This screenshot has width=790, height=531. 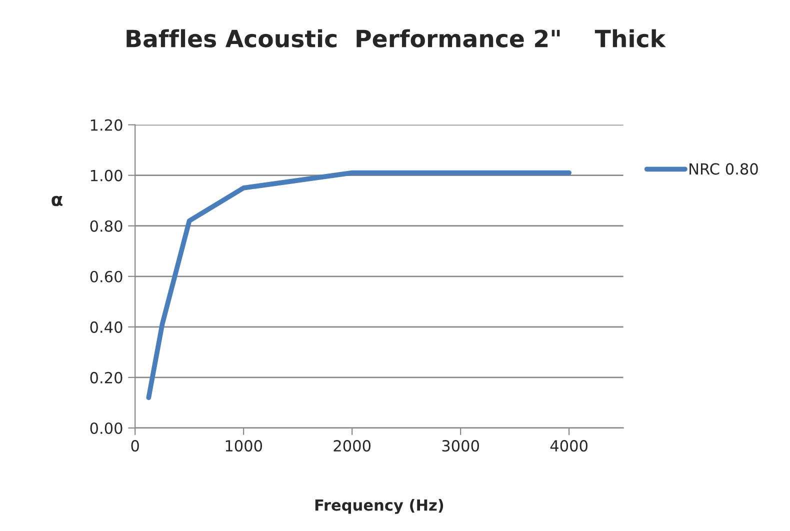 I want to click on y-axis-title: α, so click(x=57, y=201).